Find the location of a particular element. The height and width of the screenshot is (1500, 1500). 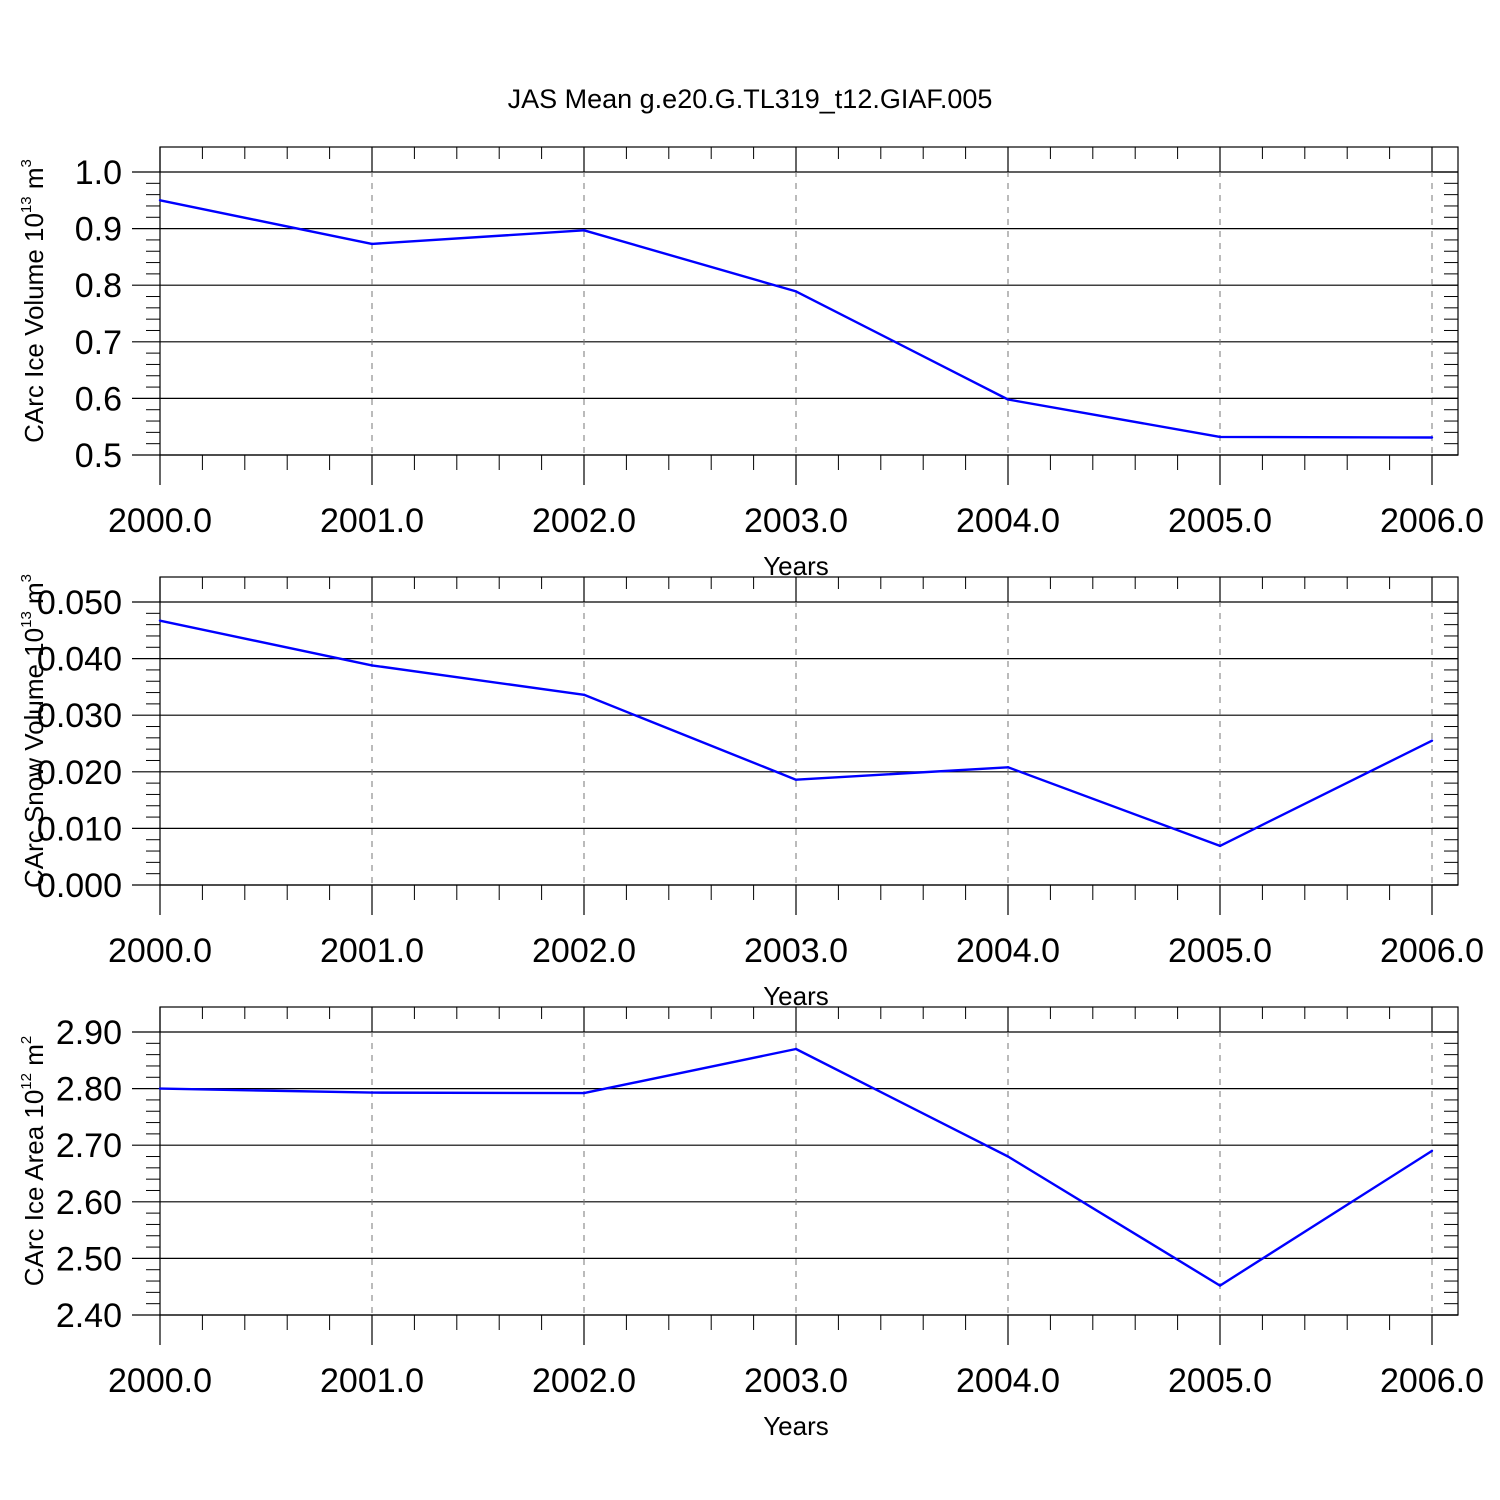

y-tick-label: 0.000 is located at coordinates (79, 886).